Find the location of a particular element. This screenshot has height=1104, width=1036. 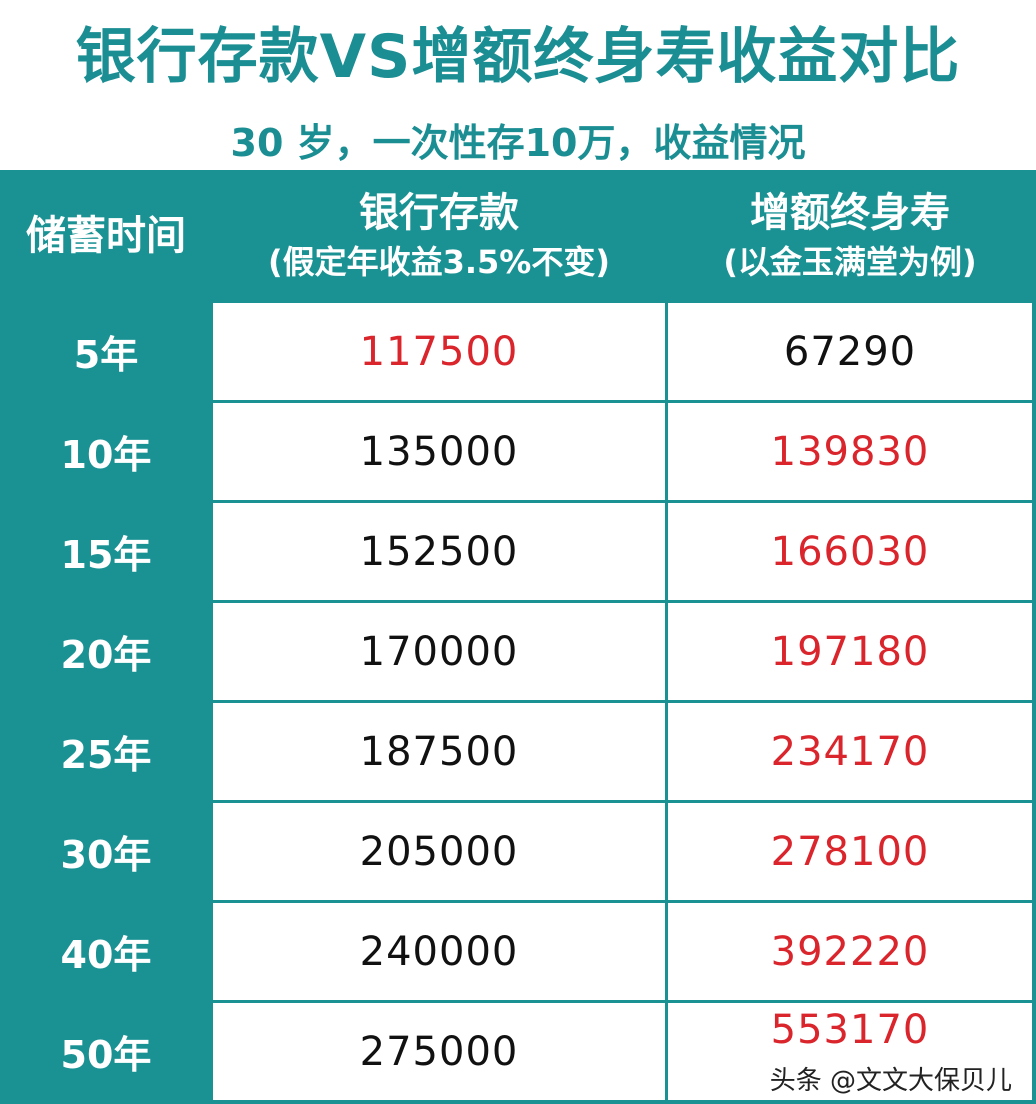

table-row-period: 30年 is located at coordinates (106, 855).